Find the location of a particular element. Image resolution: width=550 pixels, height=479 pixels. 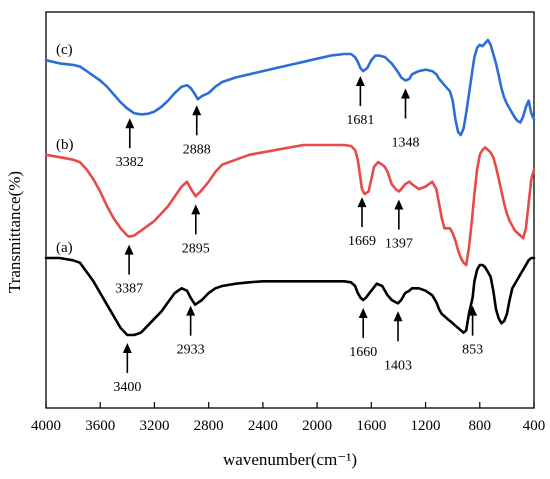

annotation-label: 2888 is located at coordinates (197, 149).